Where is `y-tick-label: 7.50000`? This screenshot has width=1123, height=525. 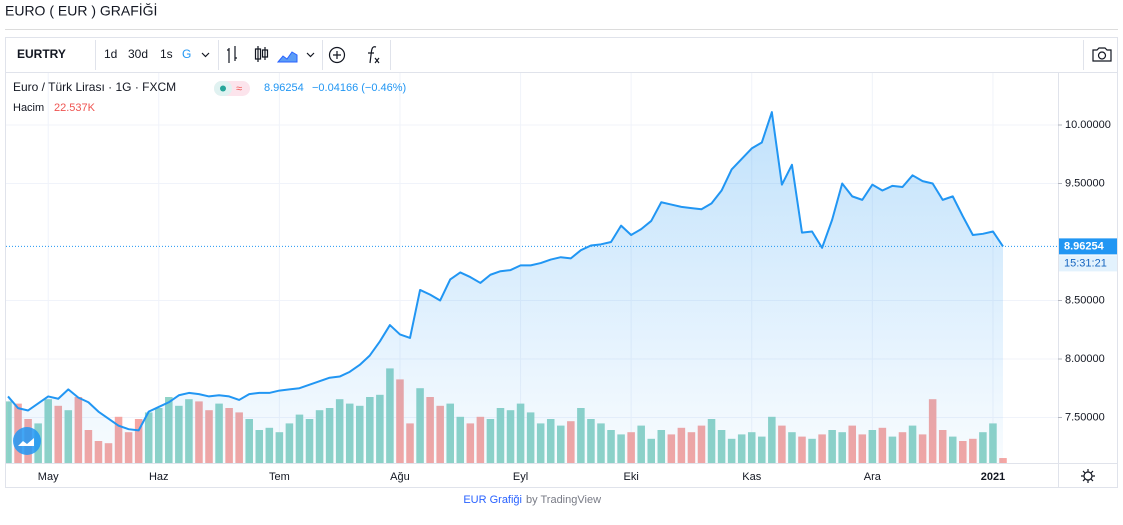
y-tick-label: 7.50000 is located at coordinates (1085, 417).